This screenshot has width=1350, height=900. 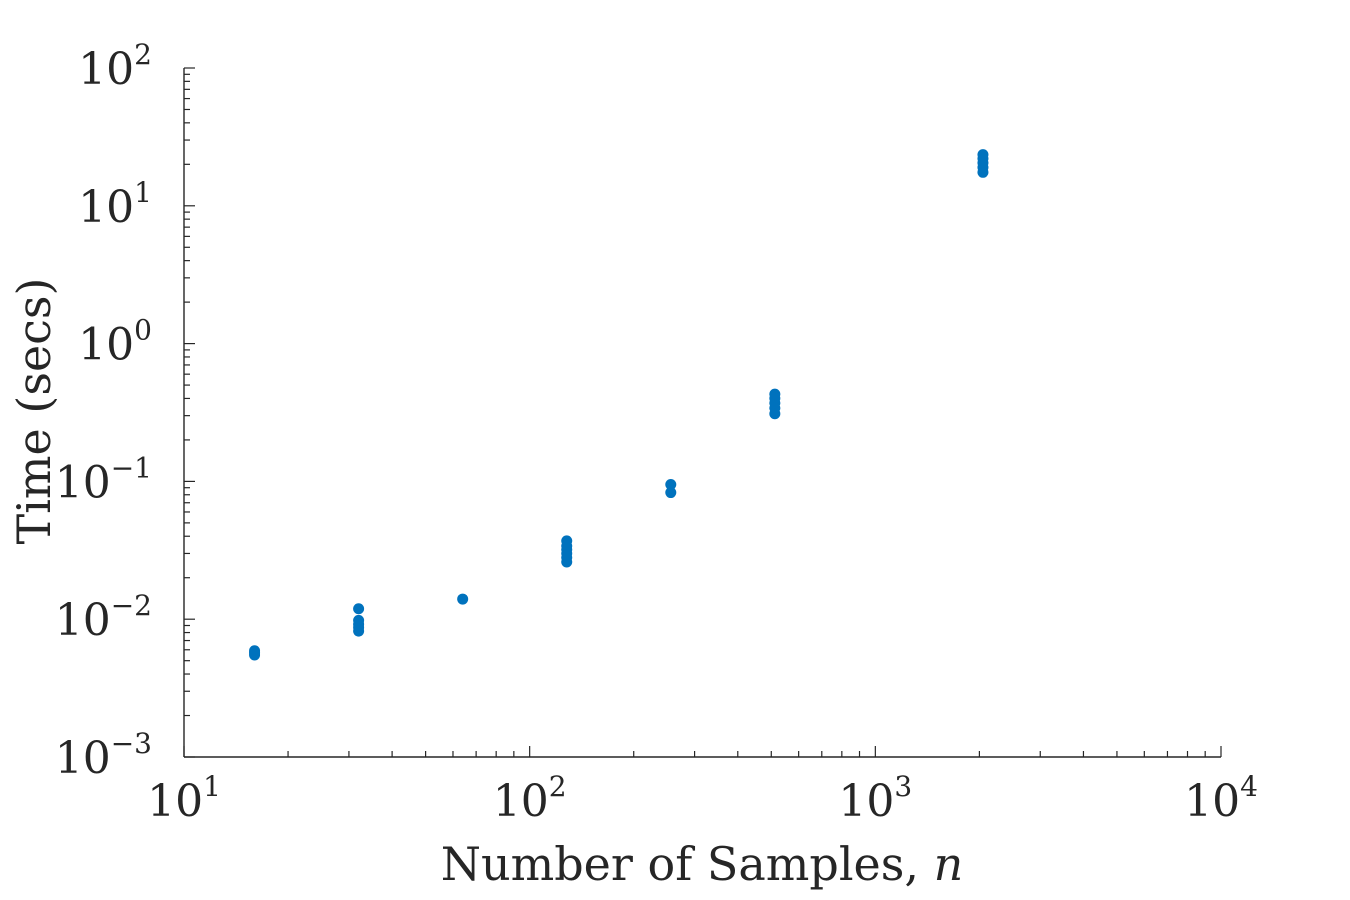 I want to click on y-tick-label: 10⁰, so click(x=115, y=342).